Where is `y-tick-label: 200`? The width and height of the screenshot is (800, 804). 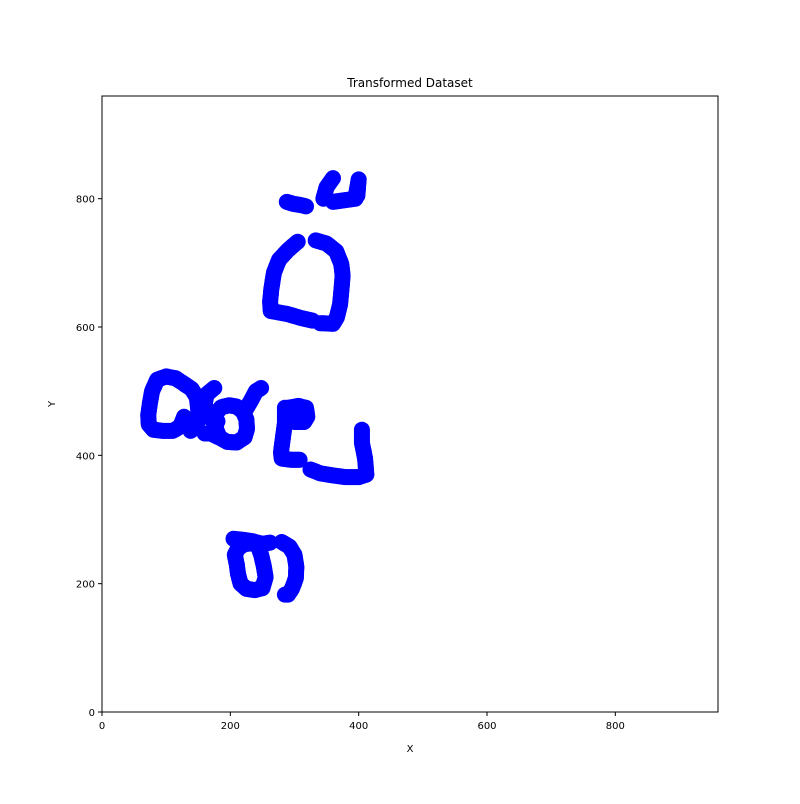 y-tick-label: 200 is located at coordinates (85, 585).